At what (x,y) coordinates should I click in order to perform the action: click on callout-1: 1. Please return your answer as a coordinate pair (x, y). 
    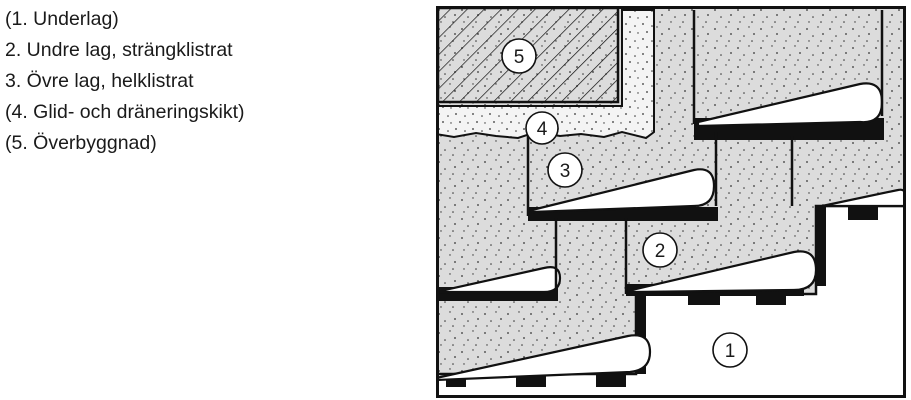
    Looking at the image, I should click on (730, 350).